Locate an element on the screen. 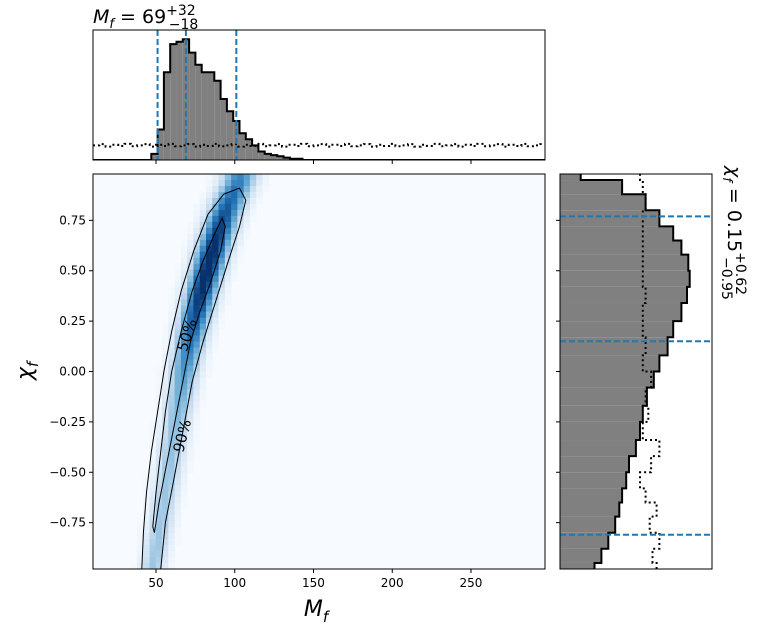 This screenshot has height=634, width=760. right-marginal-panel is located at coordinates (634, 371).